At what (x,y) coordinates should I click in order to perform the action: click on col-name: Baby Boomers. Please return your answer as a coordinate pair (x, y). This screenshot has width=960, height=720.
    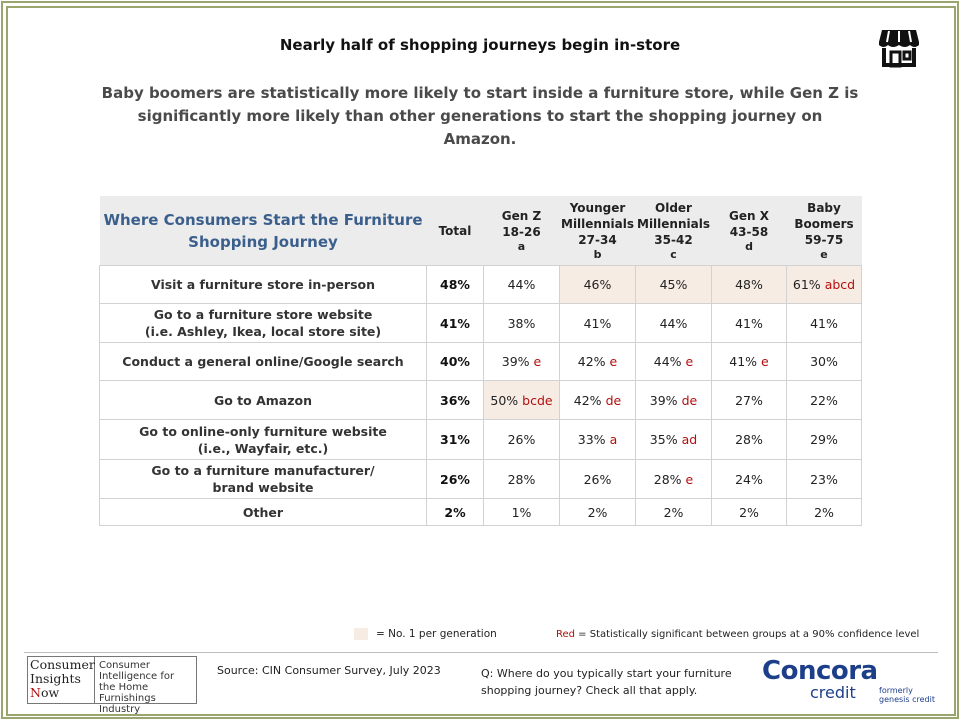
    Looking at the image, I should click on (824, 215).